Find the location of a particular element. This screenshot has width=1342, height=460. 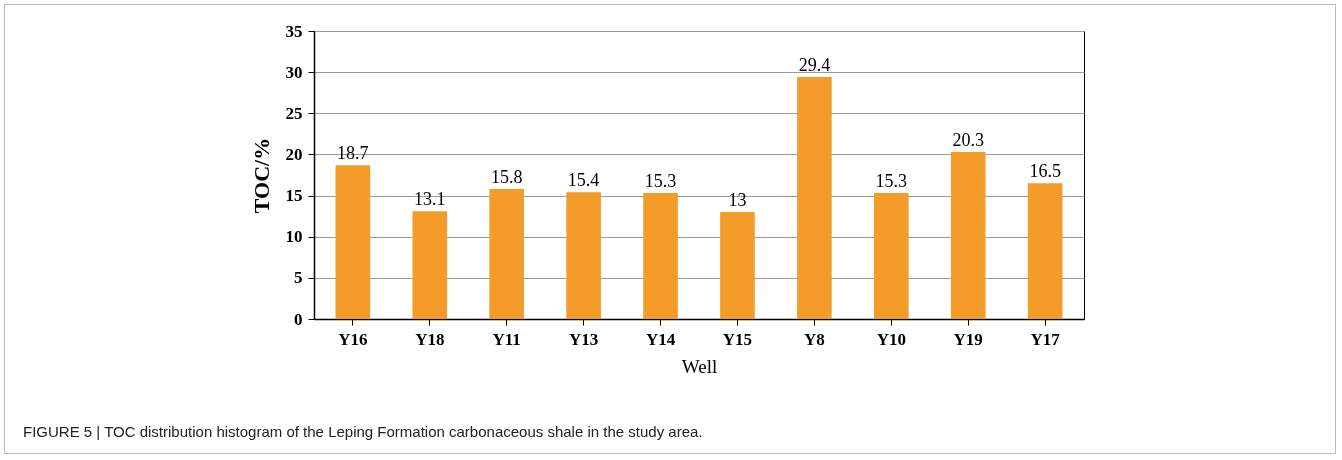

caption: FIGURE 5 | TOC distribution histogram of the Leping Formation carbonaceous shale in the study area. is located at coordinates (363, 431).